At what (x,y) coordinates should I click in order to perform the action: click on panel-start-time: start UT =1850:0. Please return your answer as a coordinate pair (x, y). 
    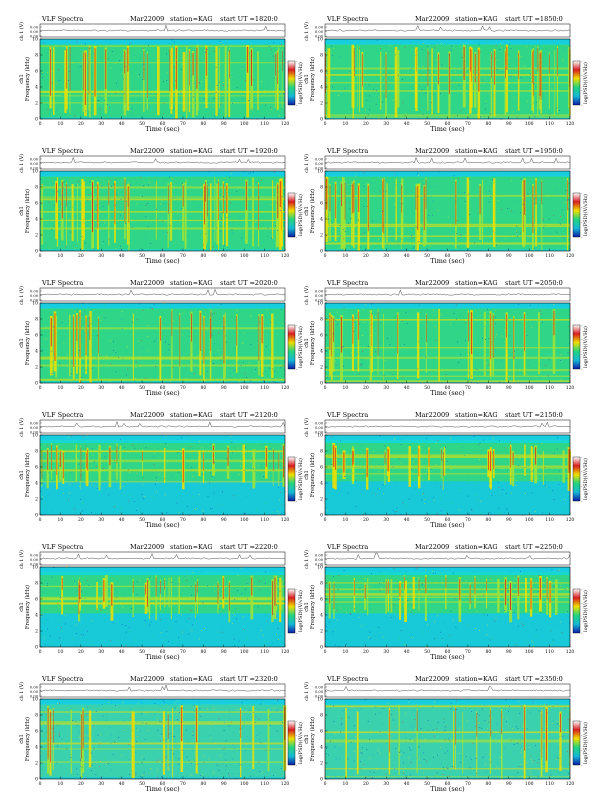
    Looking at the image, I should click on (534, 19).